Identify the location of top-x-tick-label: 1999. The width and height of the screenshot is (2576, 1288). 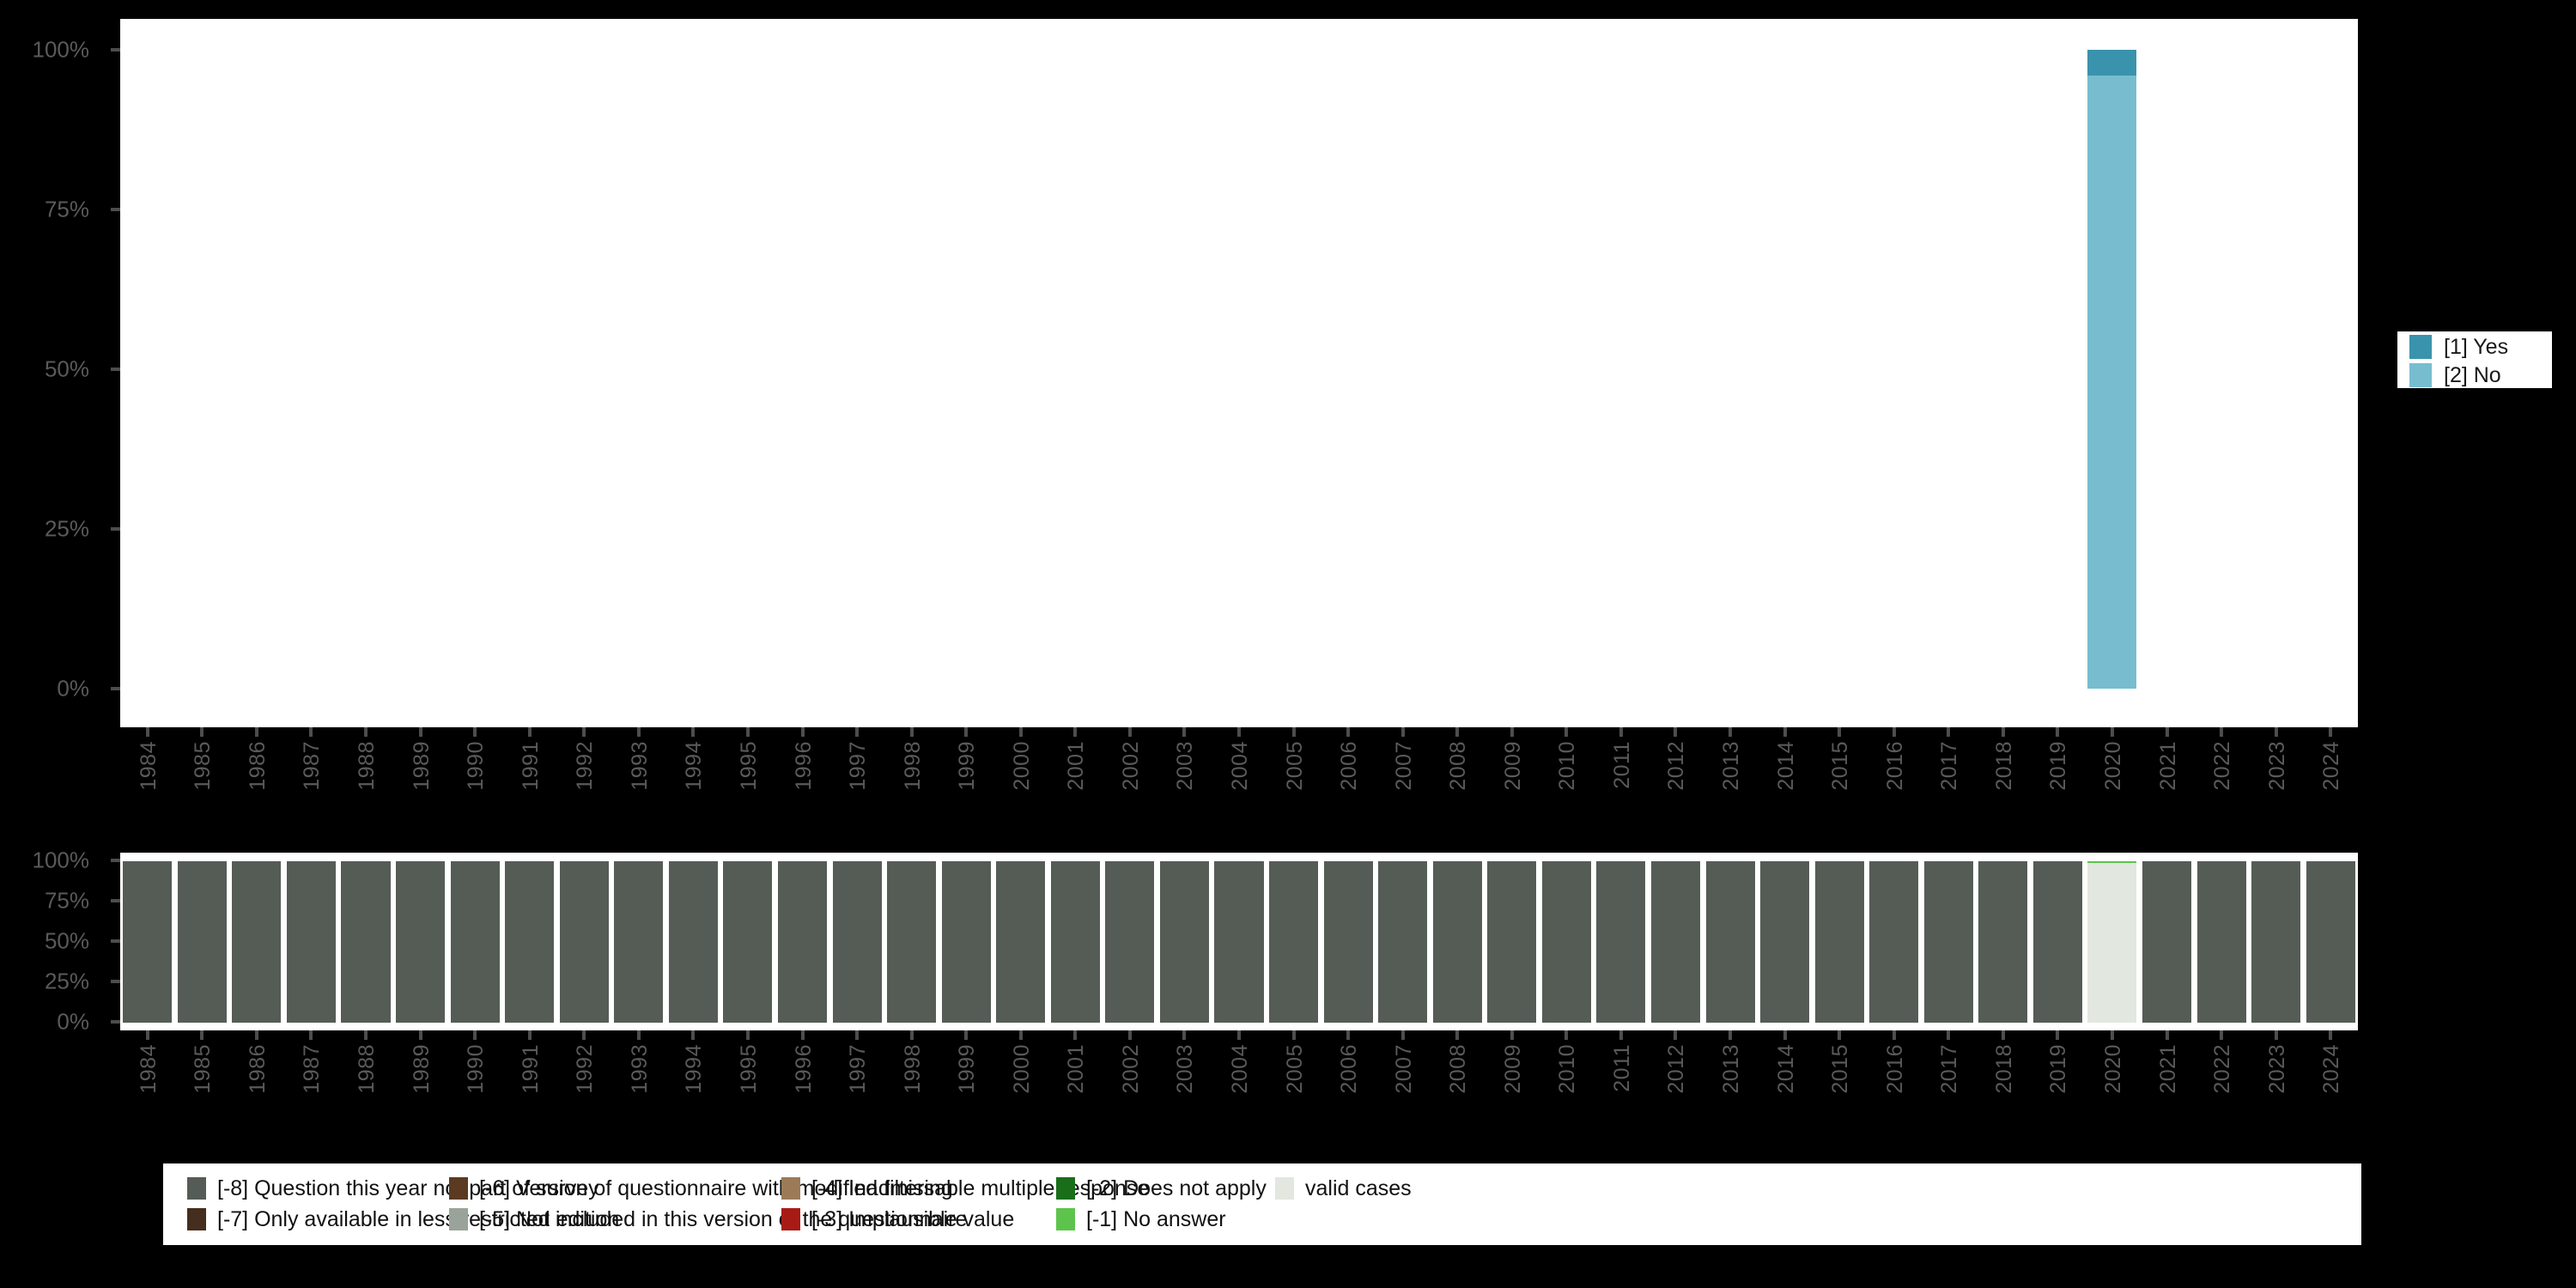
(968, 766).